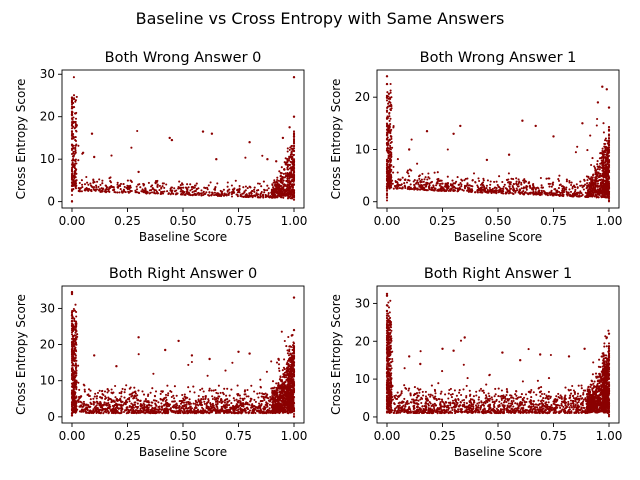 This screenshot has height=480, width=640. I want to click on y-axis-label: Cross Entropy Score, so click(336, 139).